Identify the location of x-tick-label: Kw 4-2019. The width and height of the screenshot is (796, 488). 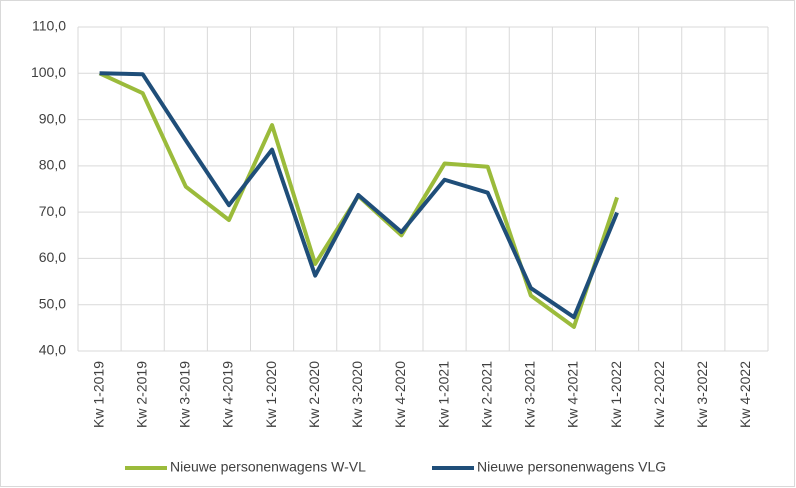
(228, 394).